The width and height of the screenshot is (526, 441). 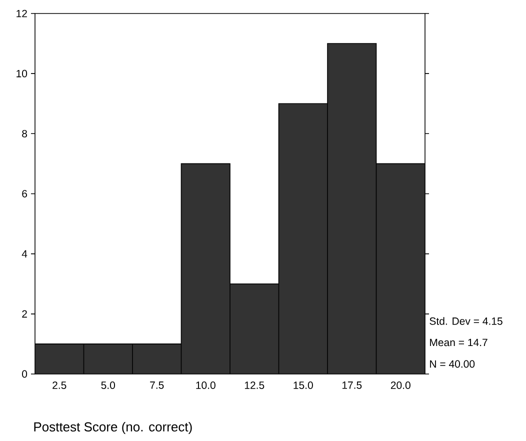 I want to click on y-tick-label: 4, so click(x=25, y=254).